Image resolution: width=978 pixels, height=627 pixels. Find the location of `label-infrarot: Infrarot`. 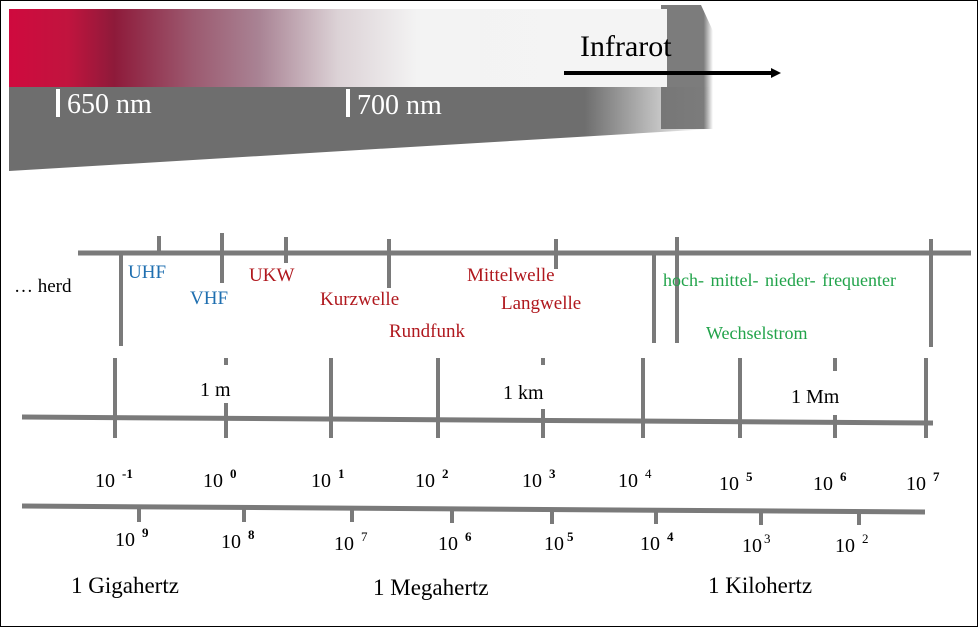

label-infrarot: Infrarot is located at coordinates (626, 46).